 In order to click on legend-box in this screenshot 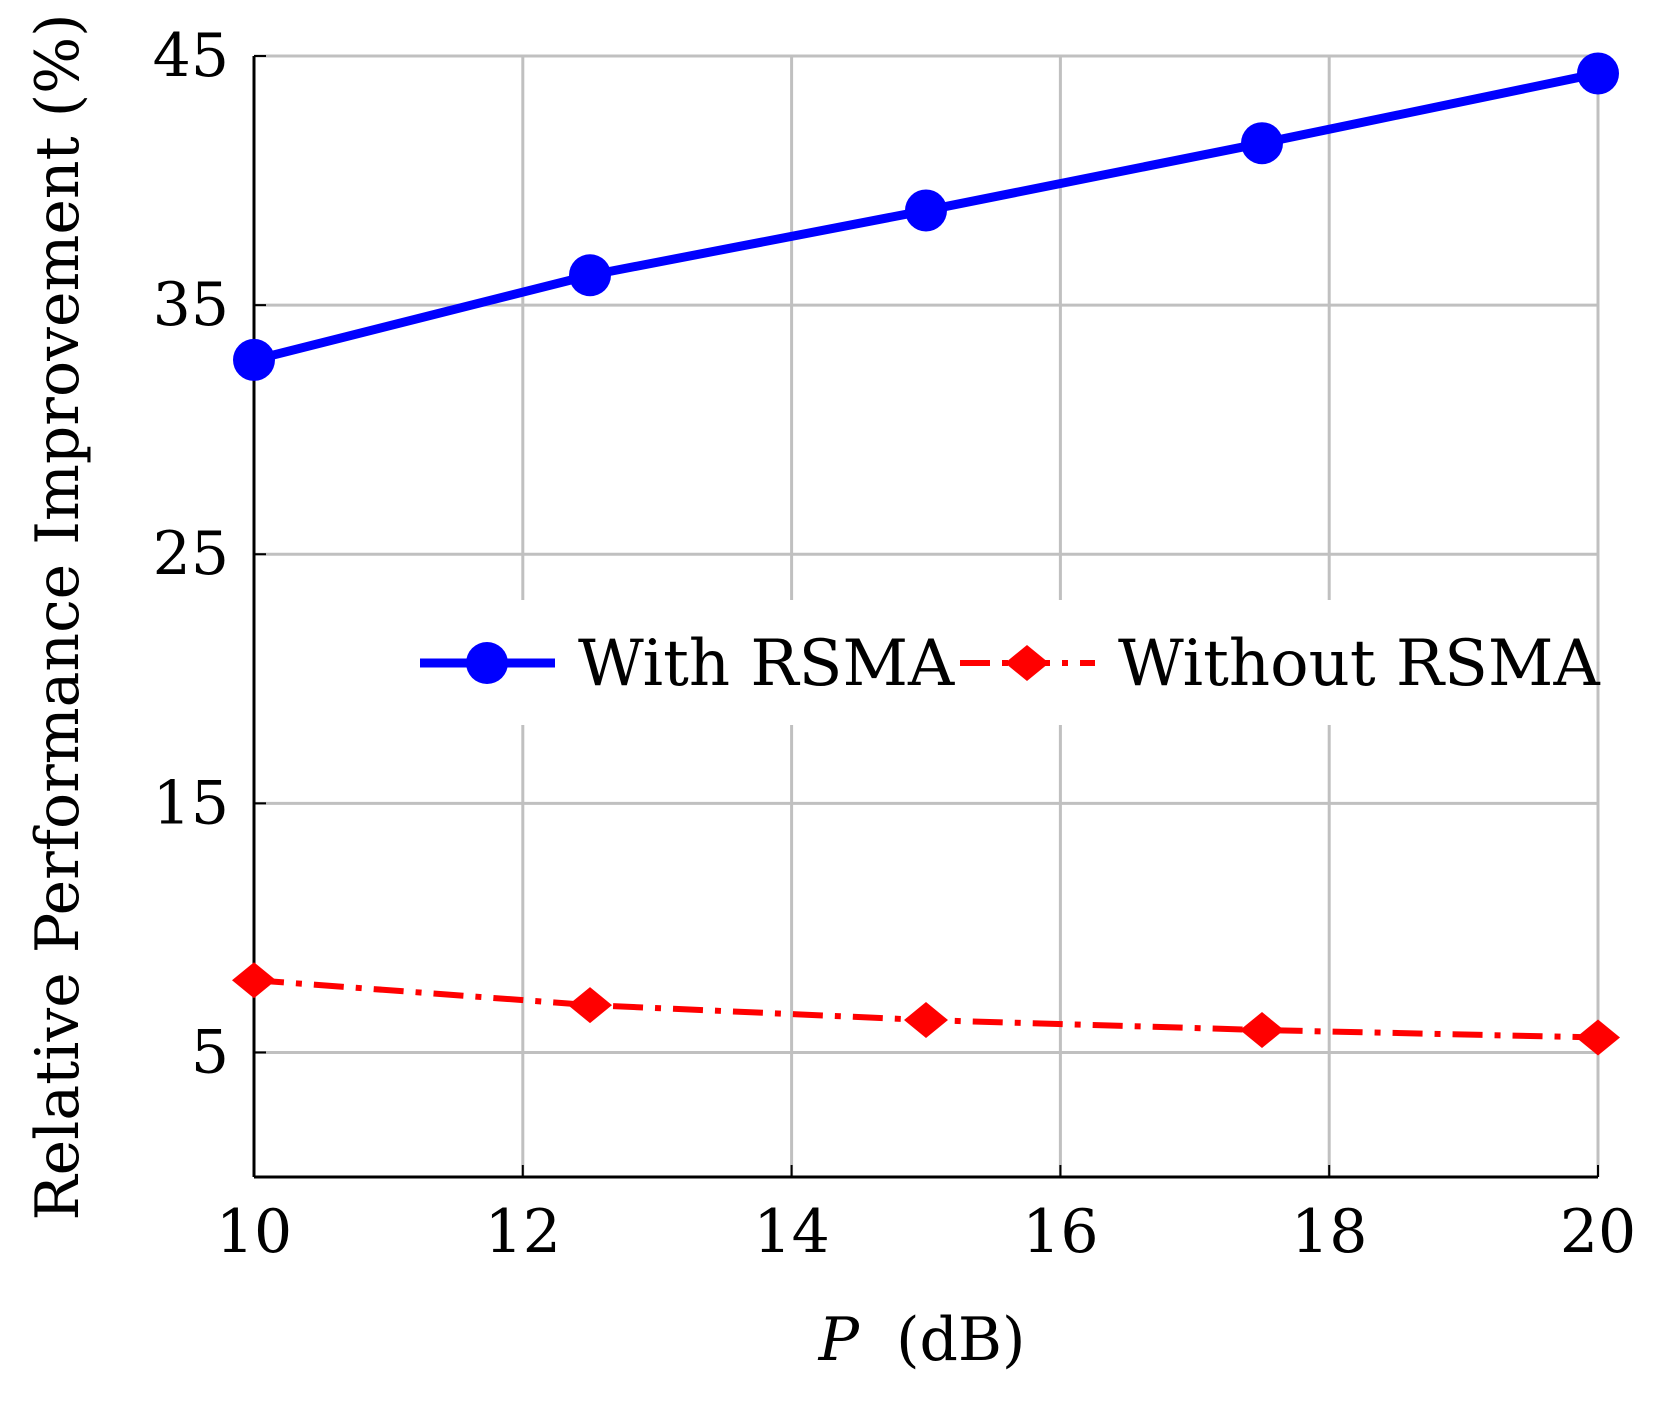, I will do `click(995, 662)`.